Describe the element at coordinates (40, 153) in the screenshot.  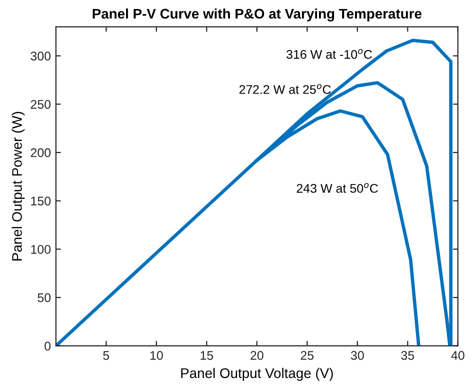
I see `y-tick-label: 200` at that location.